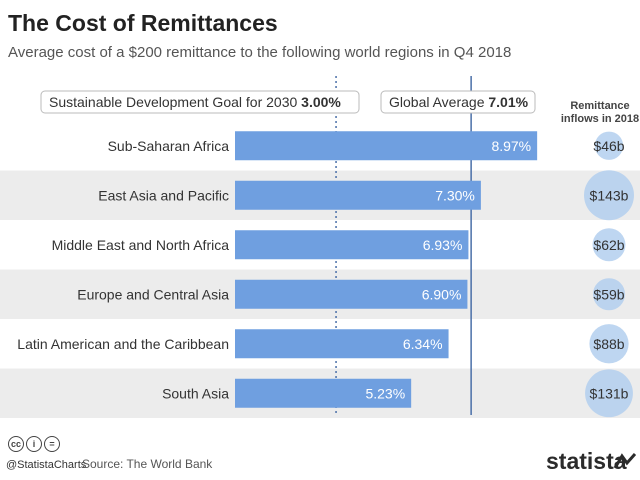 Image resolution: width=640 pixels, height=480 pixels. What do you see at coordinates (321, 102) in the screenshot?
I see `sdg-label-value: 3.00%` at bounding box center [321, 102].